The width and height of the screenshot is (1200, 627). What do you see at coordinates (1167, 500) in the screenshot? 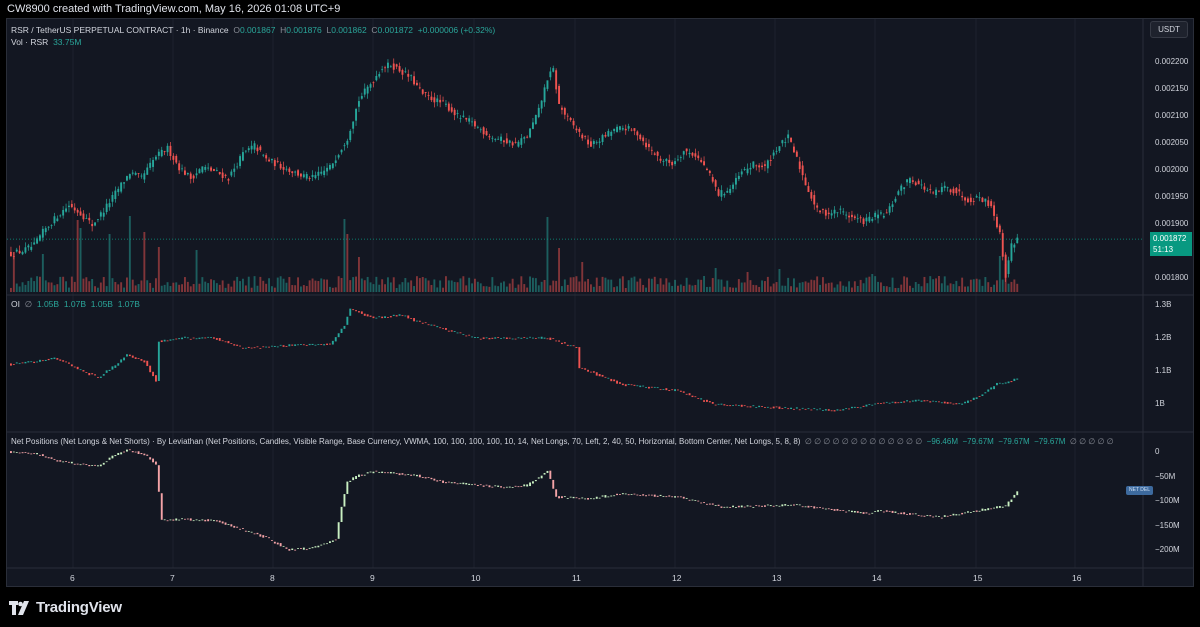
I see `net-tick-label: −100M` at bounding box center [1167, 500].